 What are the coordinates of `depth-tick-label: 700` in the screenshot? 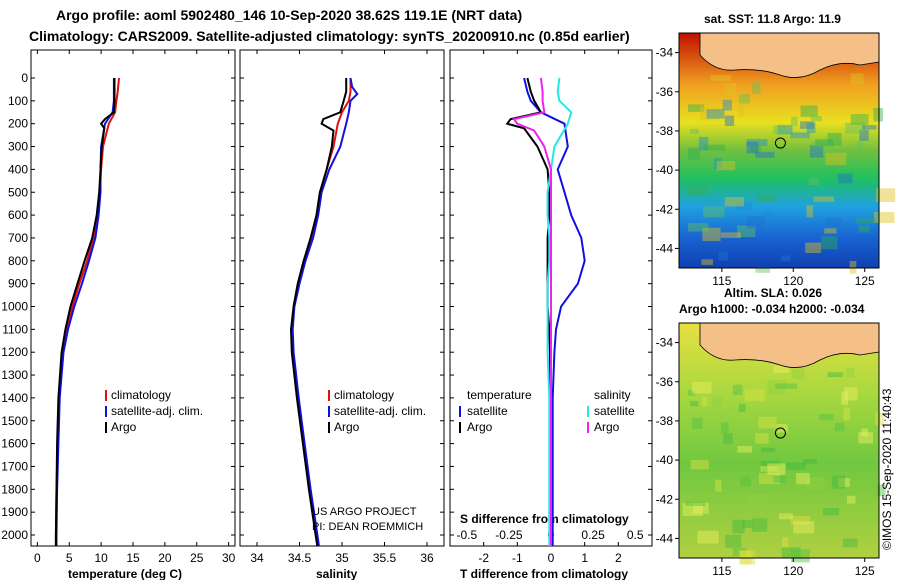 It's located at (18, 238).